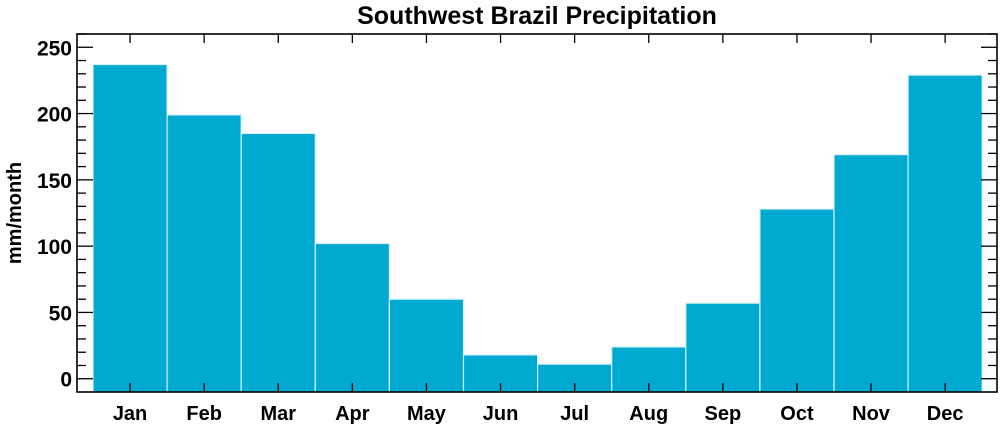  Describe the element at coordinates (797, 414) in the screenshot. I see `x-tick-label: Oct` at that location.